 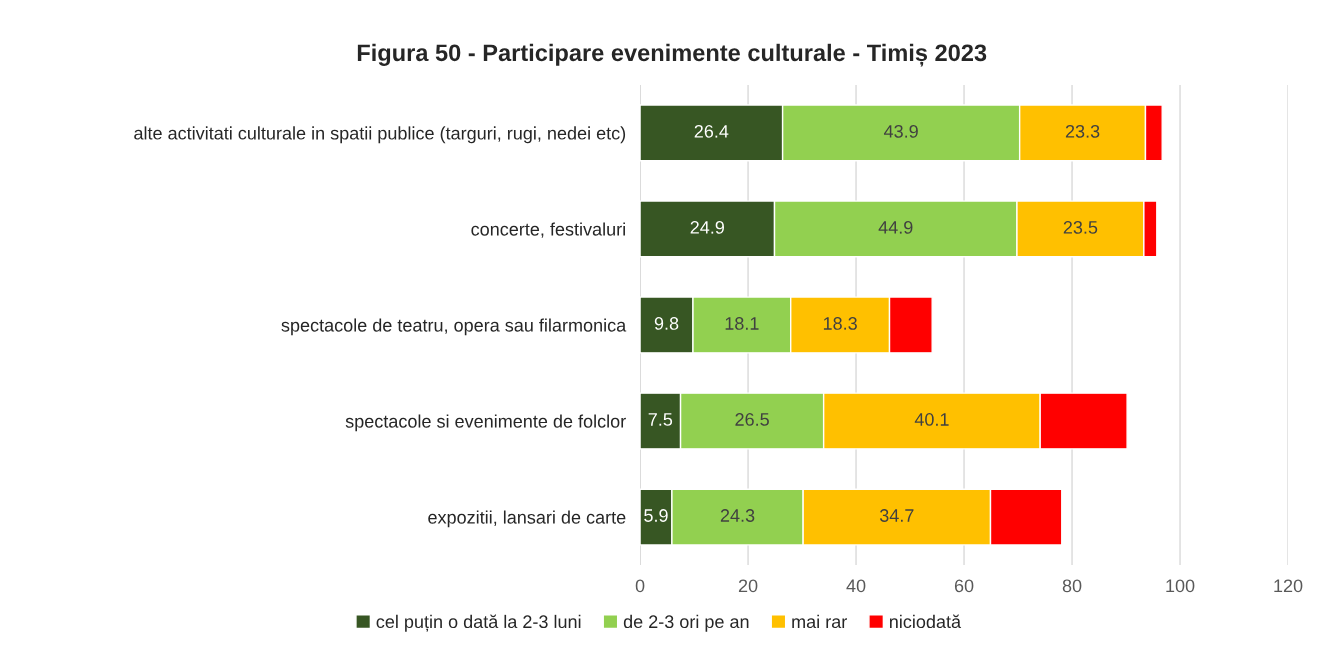 What do you see at coordinates (660, 419) in the screenshot?
I see `data-label: 7.5` at bounding box center [660, 419].